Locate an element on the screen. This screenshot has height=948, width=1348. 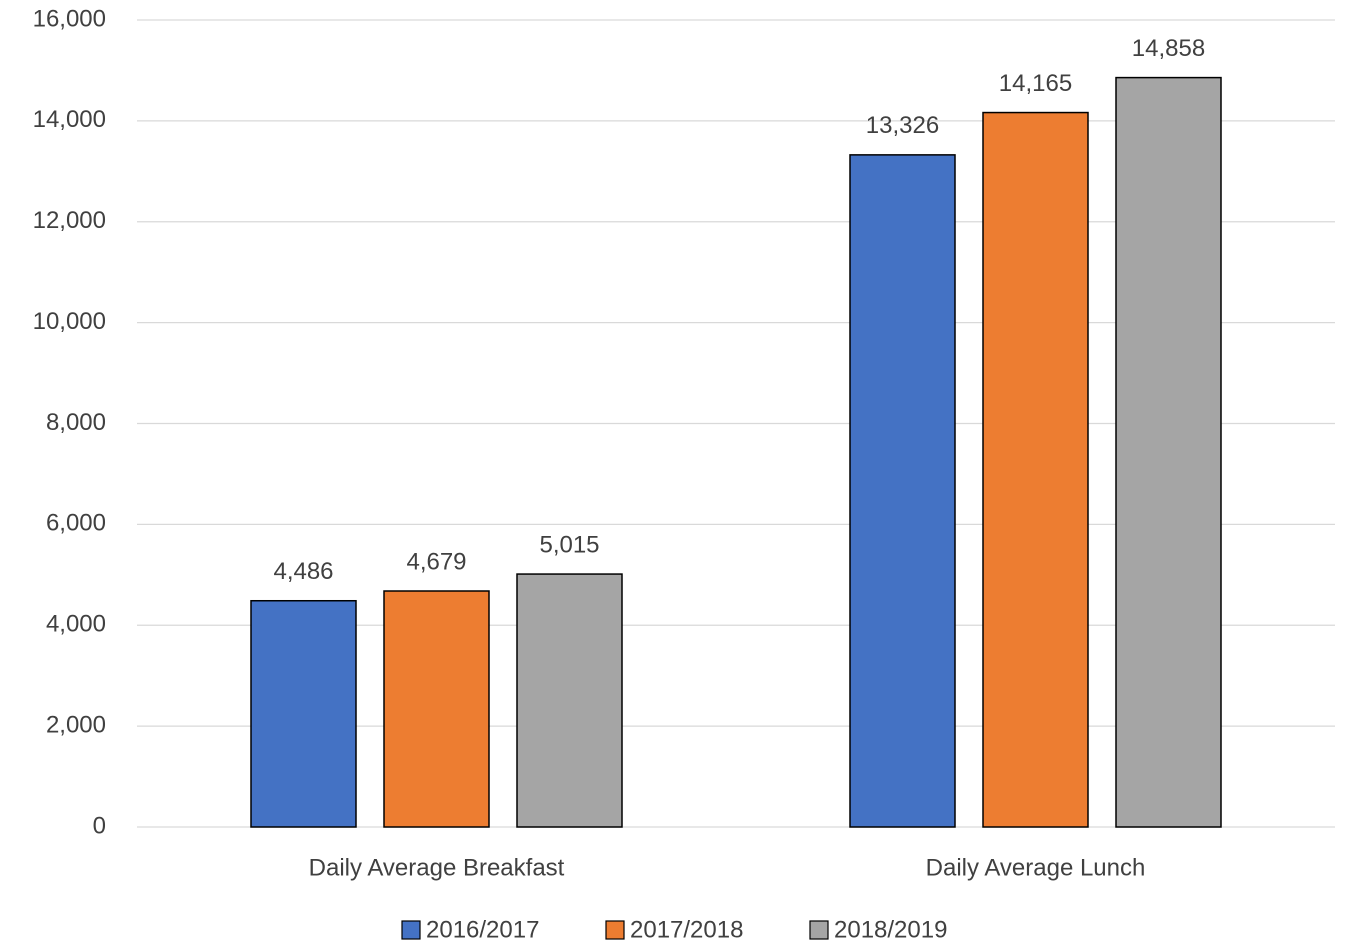
data-label: 4,486 is located at coordinates (303, 571).